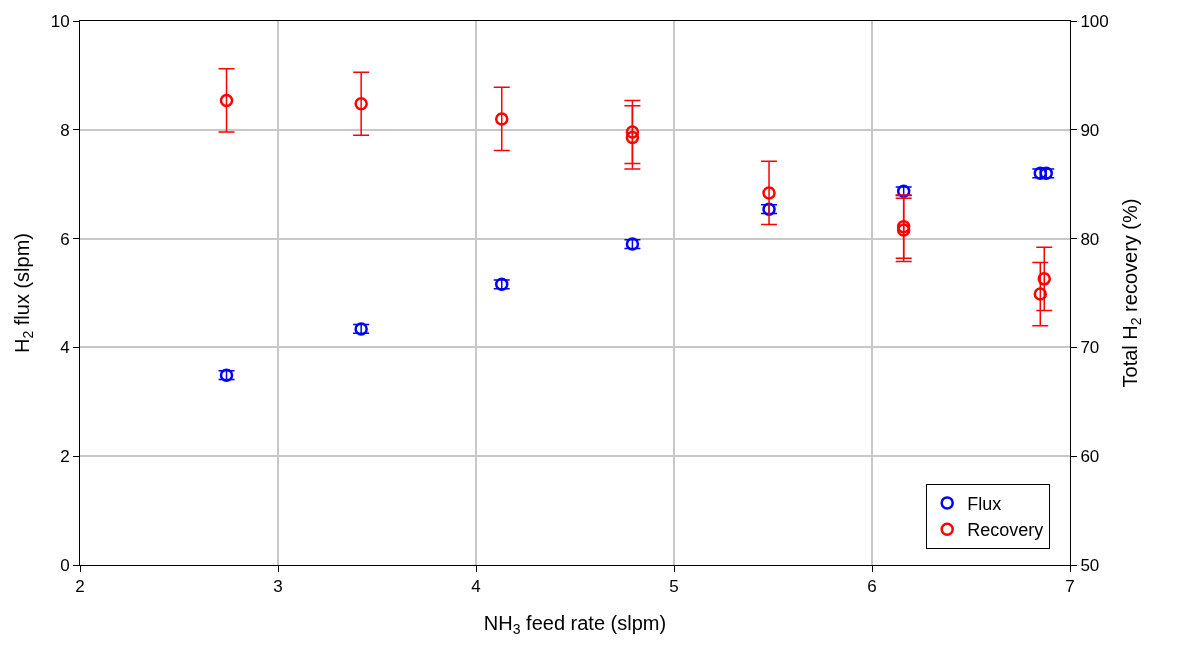 The height and width of the screenshot is (665, 1190). I want to click on y2-tick-label: 50, so click(1090, 565).